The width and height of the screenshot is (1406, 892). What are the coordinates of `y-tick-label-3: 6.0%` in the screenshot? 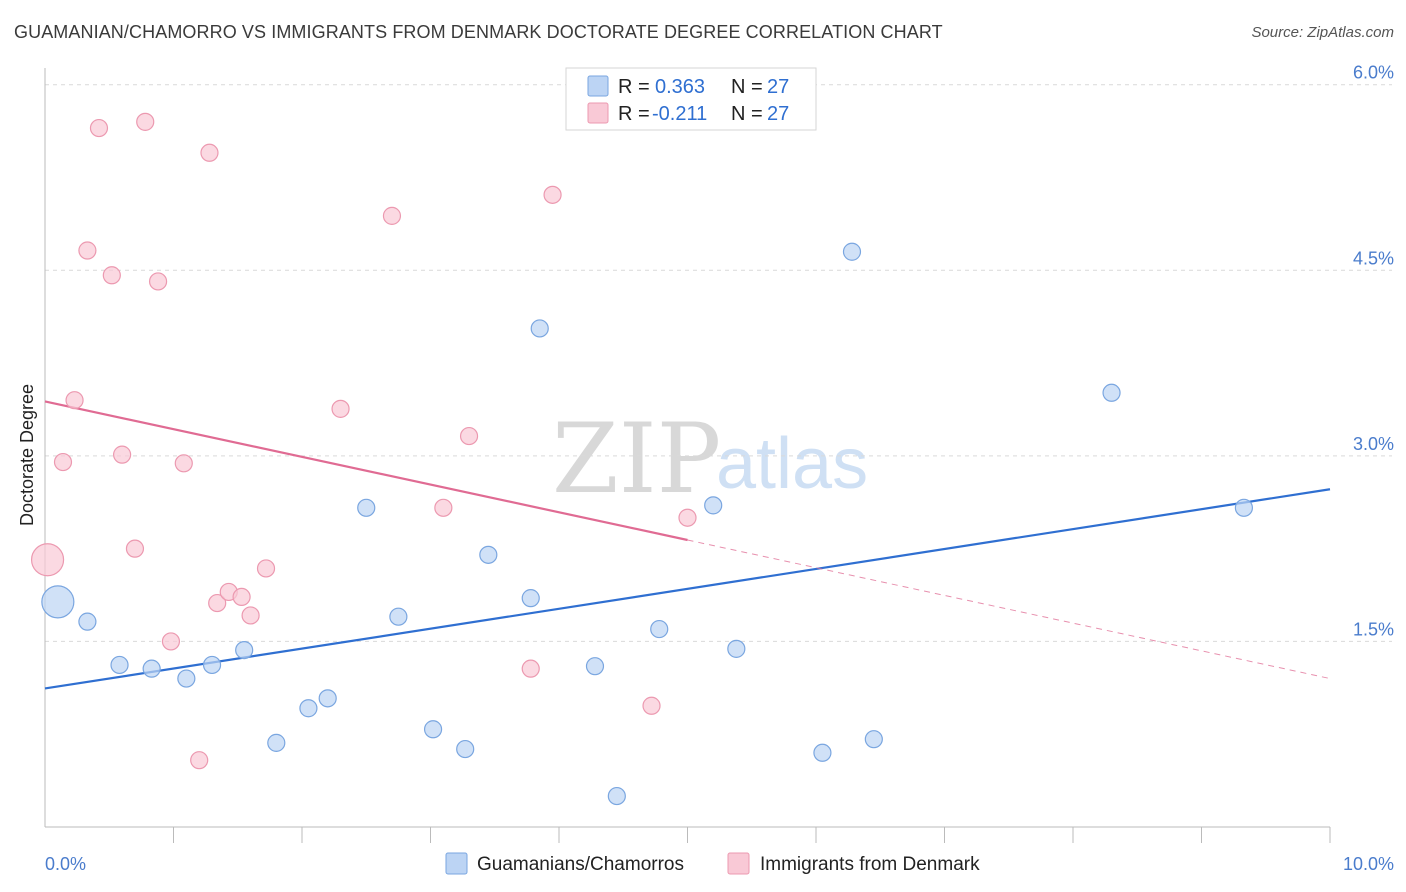 It's located at (1373, 73).